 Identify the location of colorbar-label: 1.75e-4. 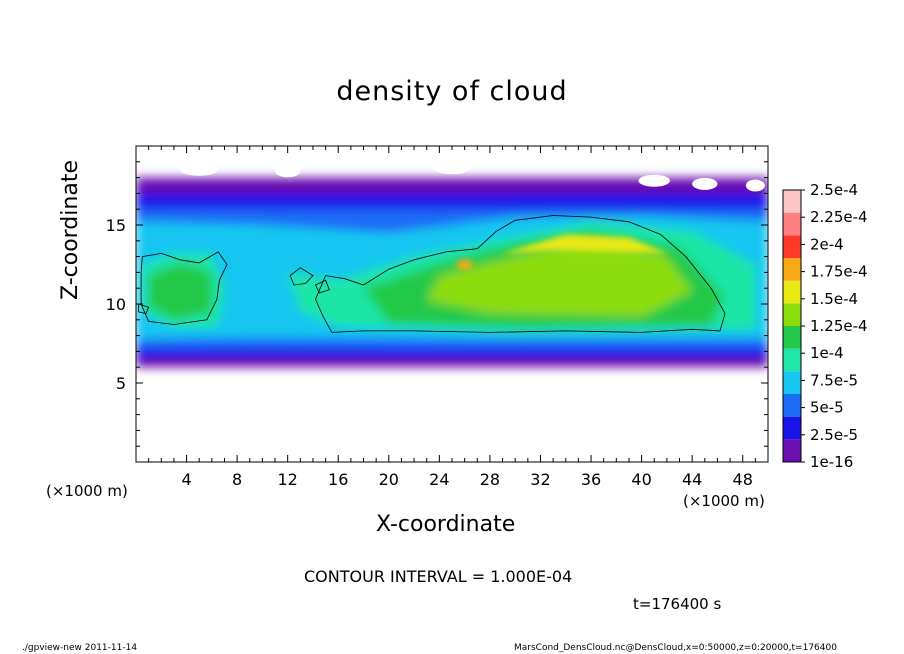
(839, 272).